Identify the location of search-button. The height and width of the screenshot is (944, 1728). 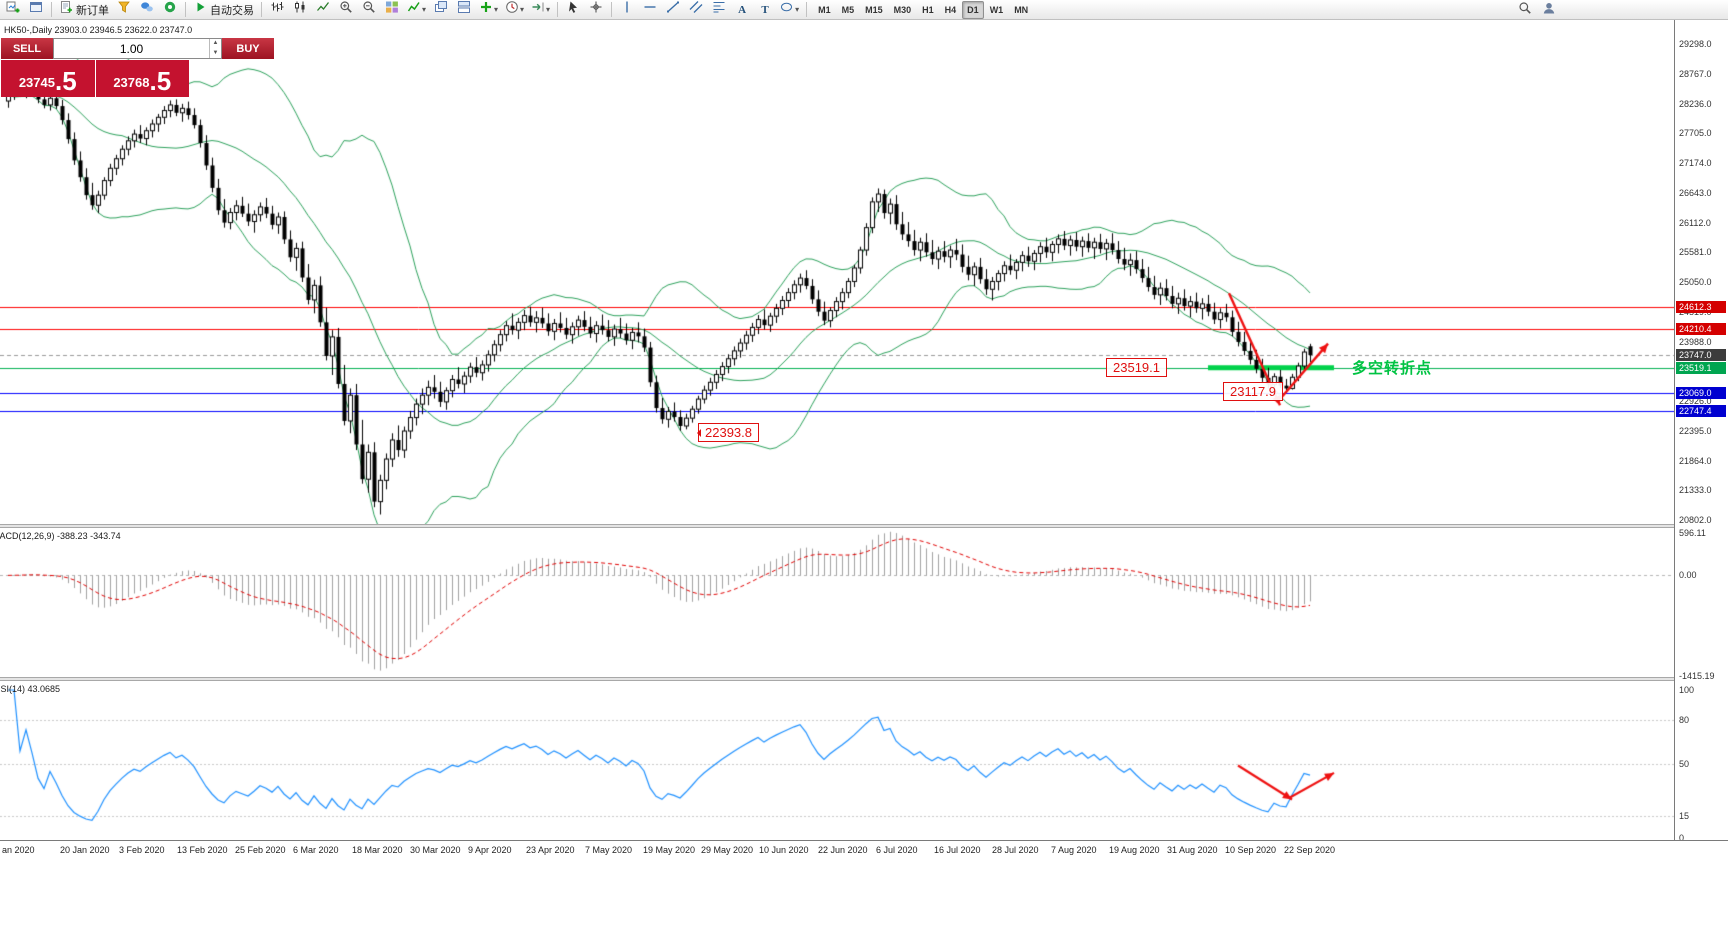
(1525, 10).